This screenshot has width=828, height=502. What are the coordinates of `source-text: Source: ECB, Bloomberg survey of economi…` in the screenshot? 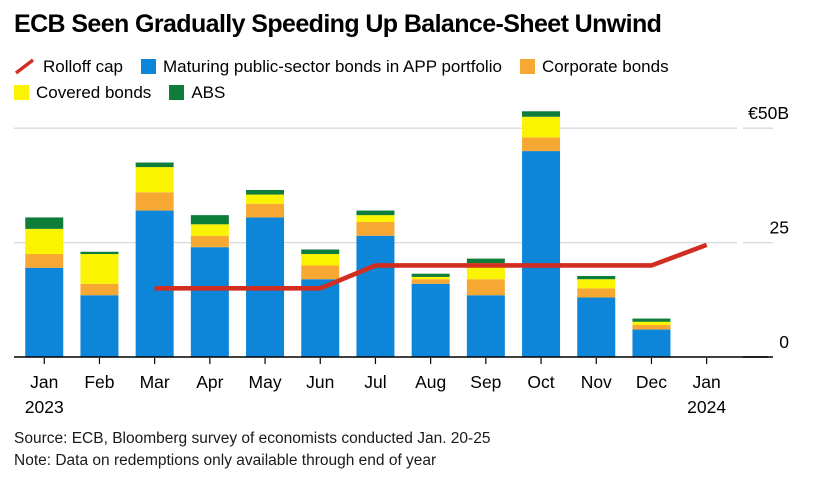 It's located at (252, 438).